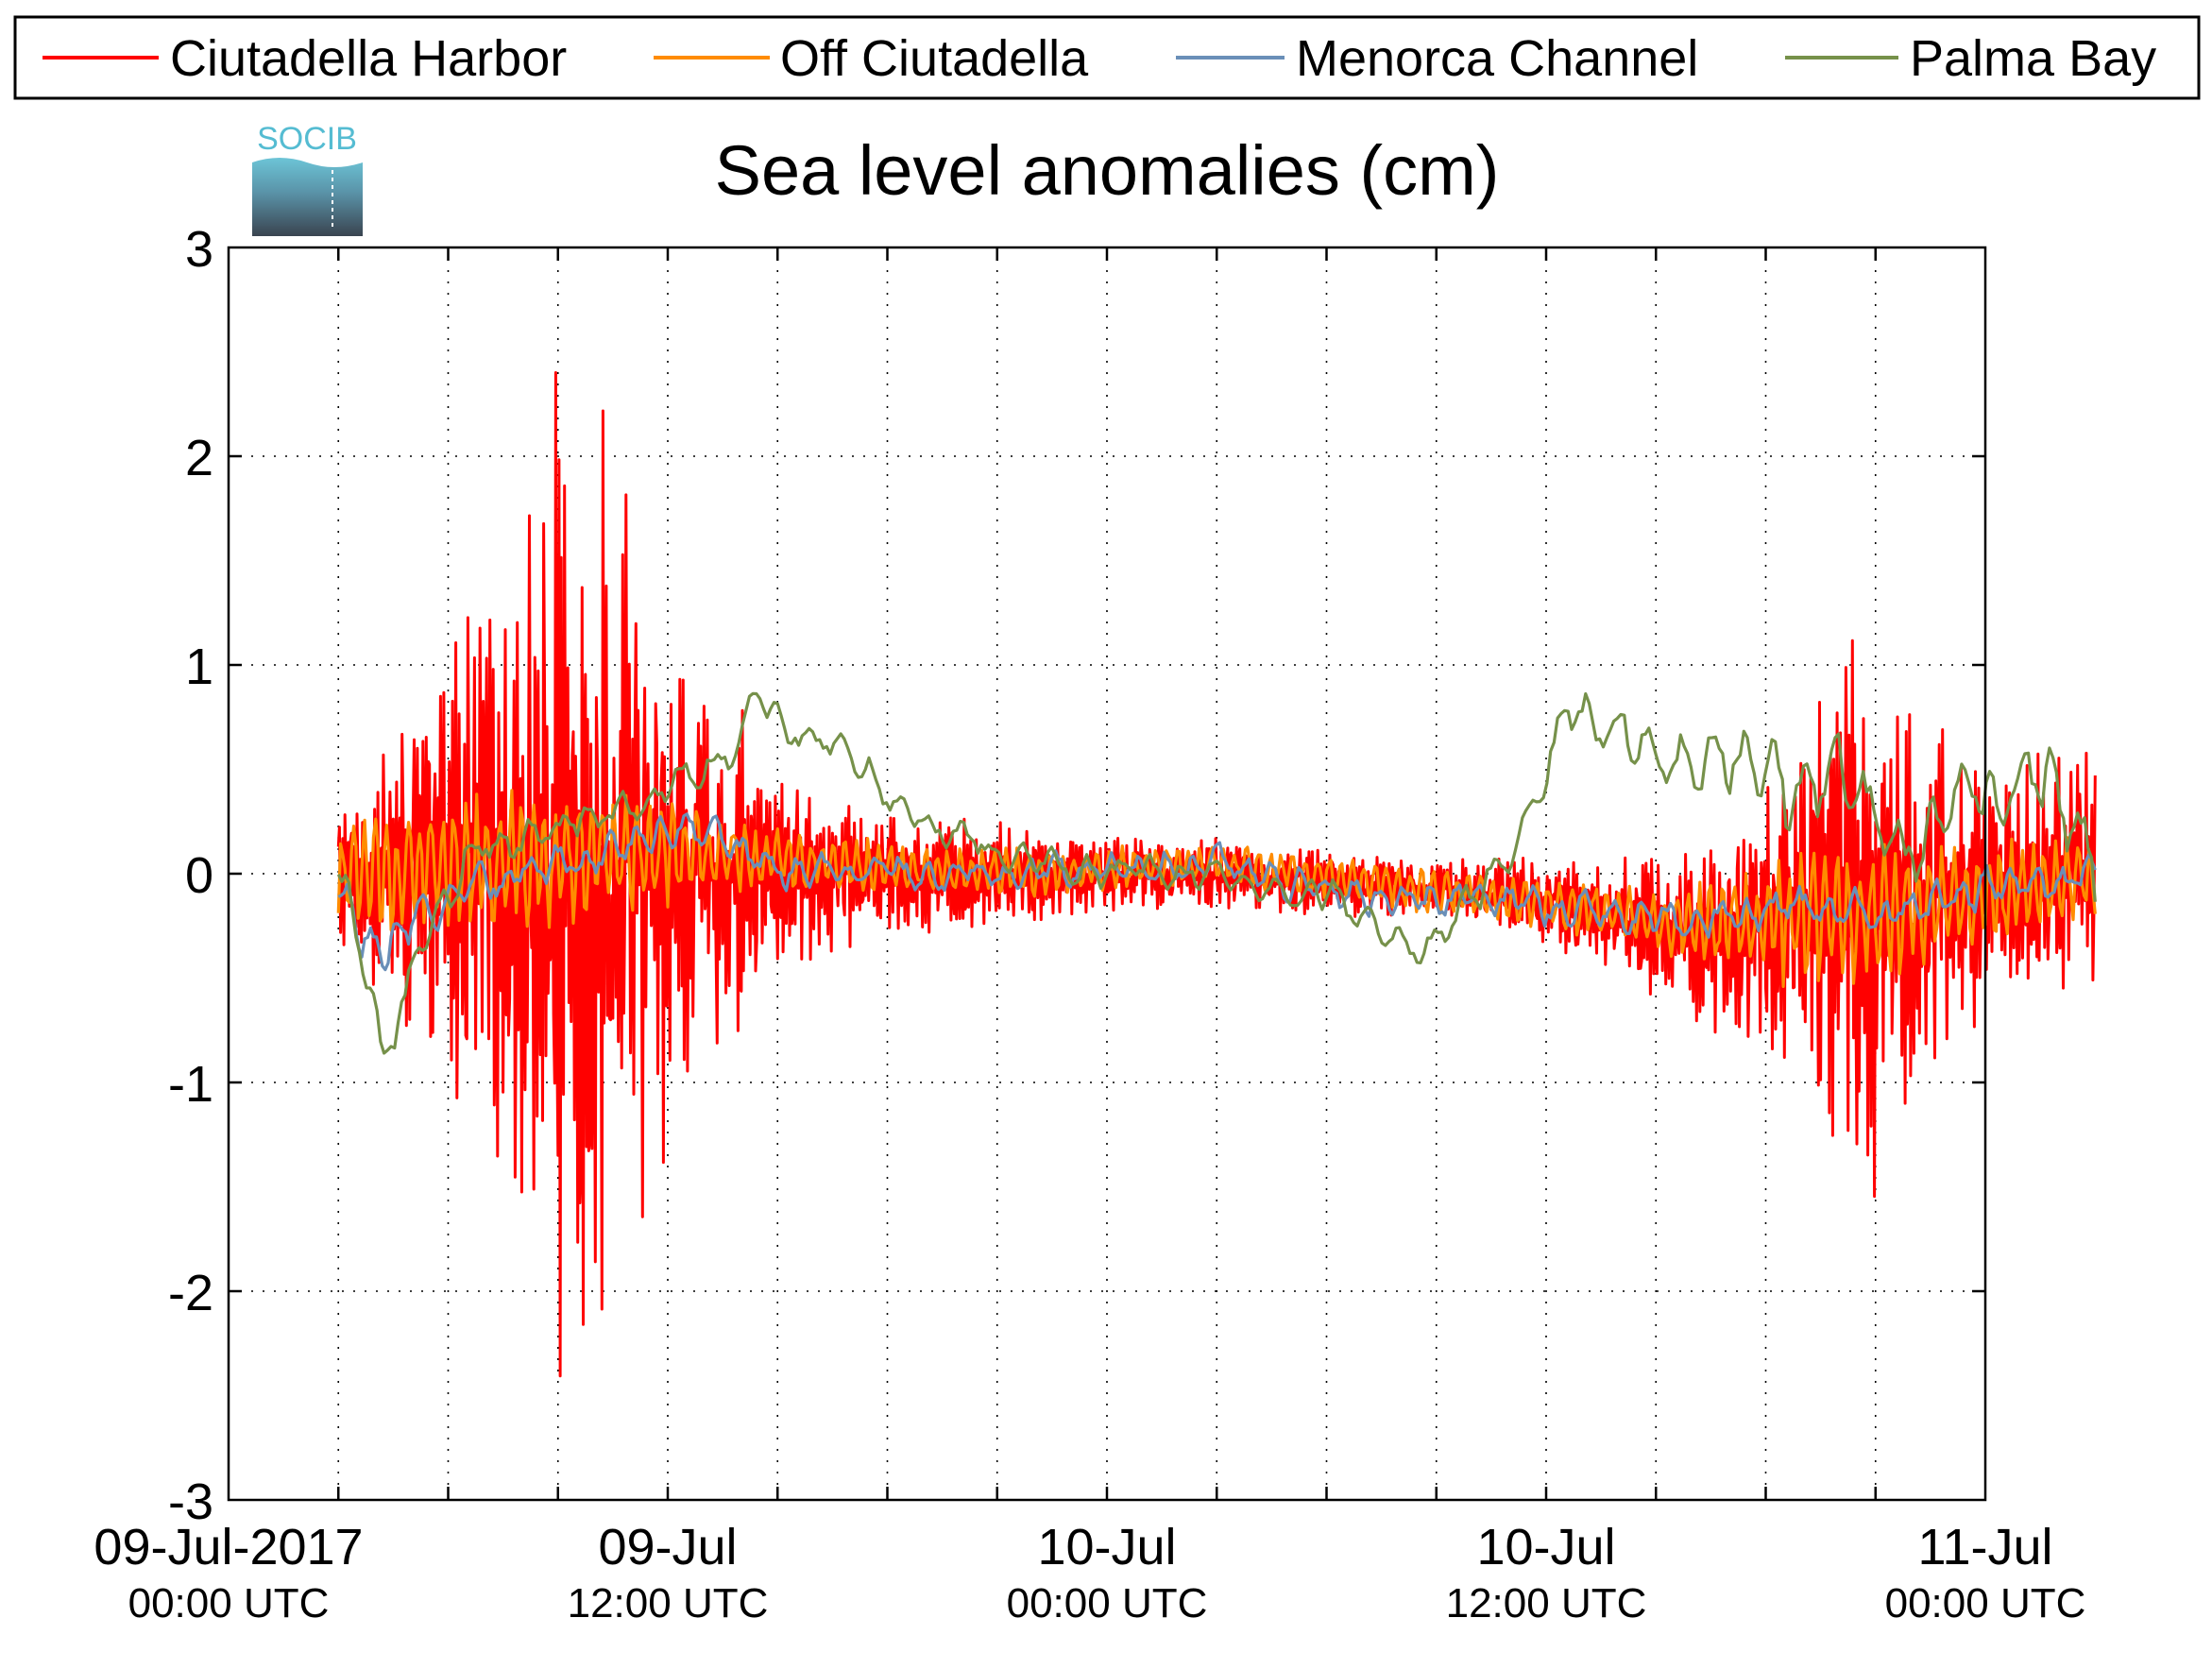  What do you see at coordinates (368, 59) in the screenshot?
I see `legend-label-ciutadella-harbor: Ciutadella Harbor` at bounding box center [368, 59].